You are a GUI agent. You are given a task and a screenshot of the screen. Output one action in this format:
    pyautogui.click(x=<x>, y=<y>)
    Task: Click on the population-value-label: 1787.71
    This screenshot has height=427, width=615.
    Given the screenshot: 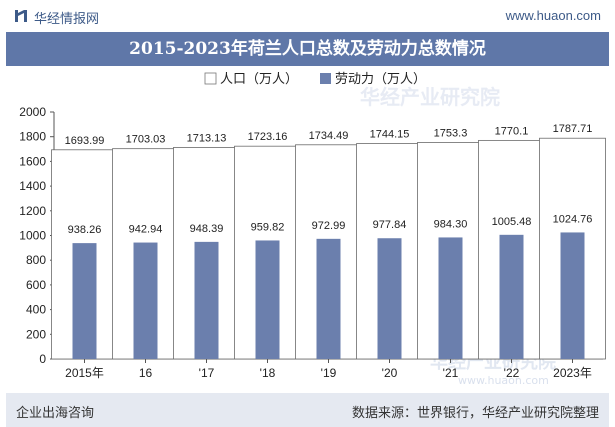 What is the action you would take?
    pyautogui.click(x=573, y=129)
    